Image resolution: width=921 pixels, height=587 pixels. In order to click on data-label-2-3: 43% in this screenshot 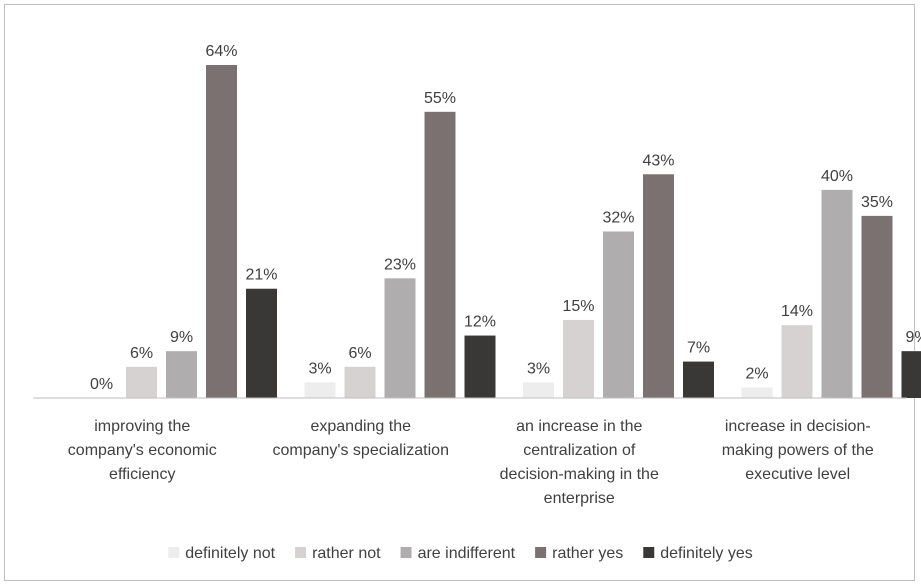, I will do `click(658, 160)`.